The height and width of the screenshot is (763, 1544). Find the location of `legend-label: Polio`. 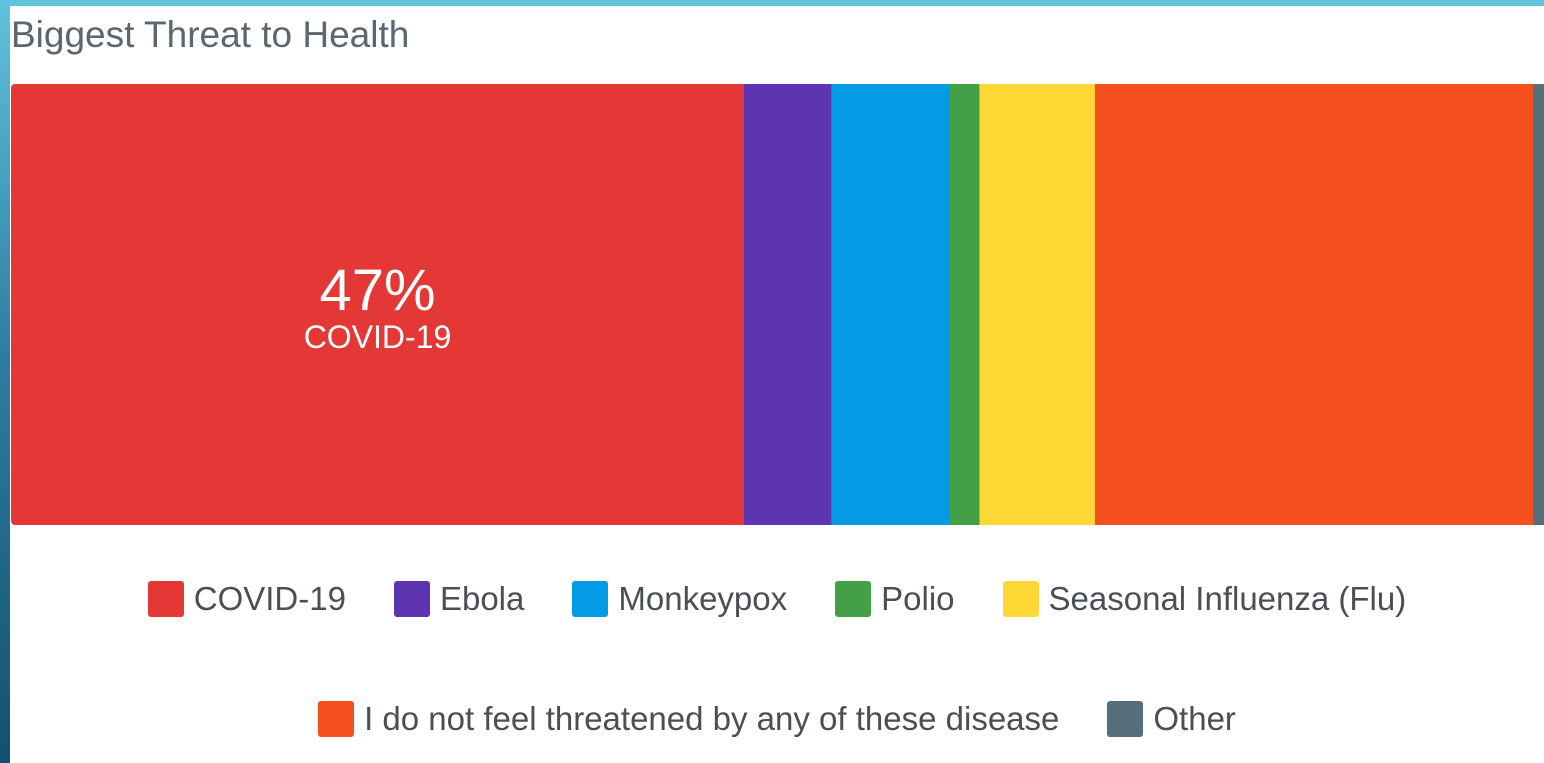

legend-label: Polio is located at coordinates (918, 598).